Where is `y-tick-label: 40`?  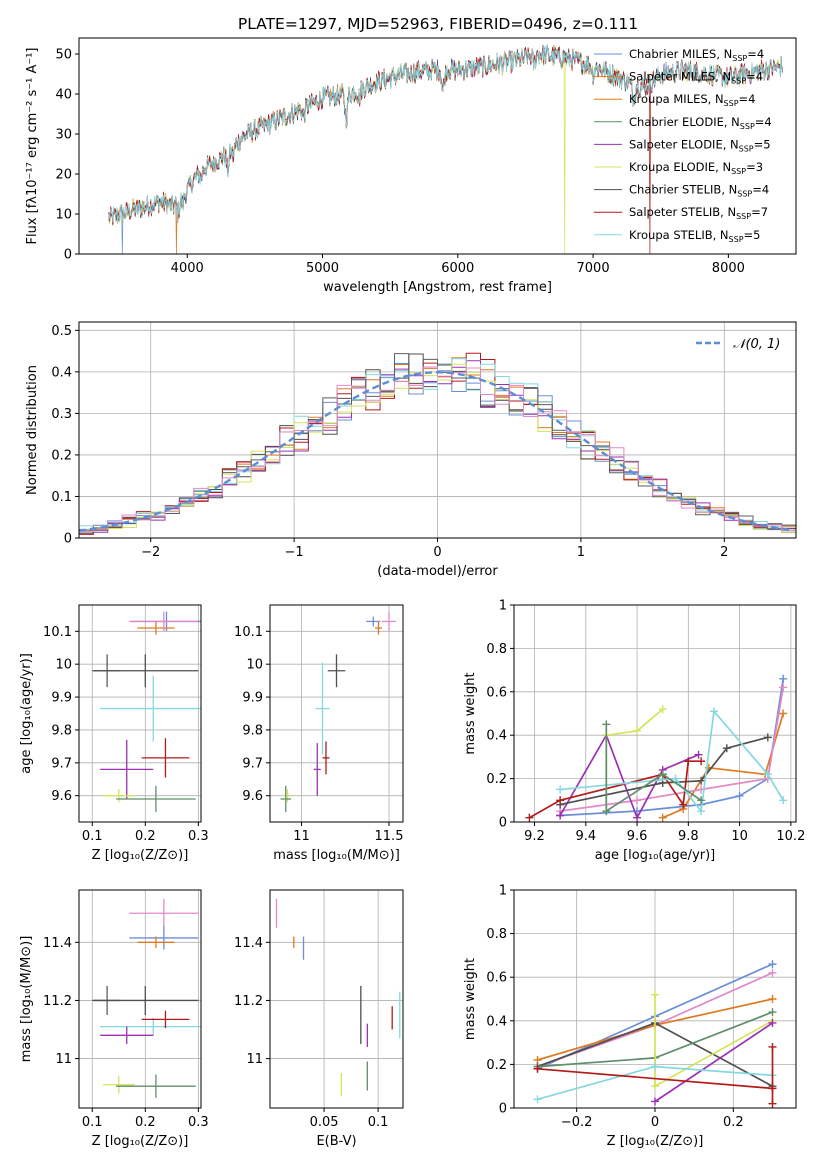
y-tick-label: 40 is located at coordinates (63, 95).